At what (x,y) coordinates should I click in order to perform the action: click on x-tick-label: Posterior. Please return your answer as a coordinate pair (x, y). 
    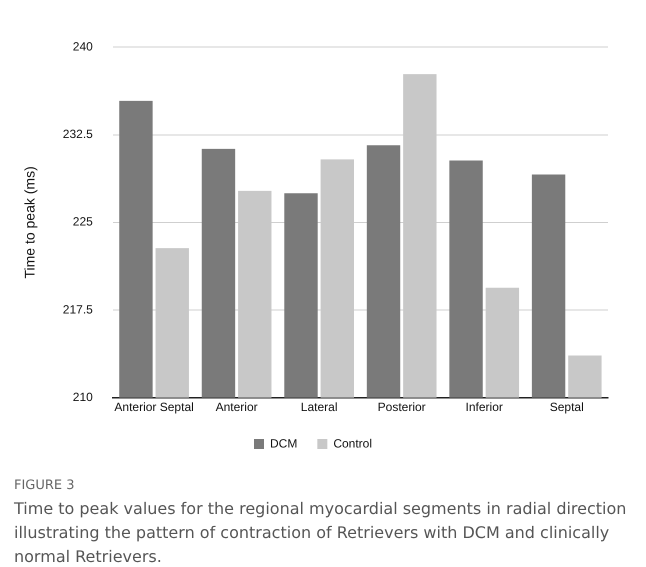
    Looking at the image, I should click on (402, 407).